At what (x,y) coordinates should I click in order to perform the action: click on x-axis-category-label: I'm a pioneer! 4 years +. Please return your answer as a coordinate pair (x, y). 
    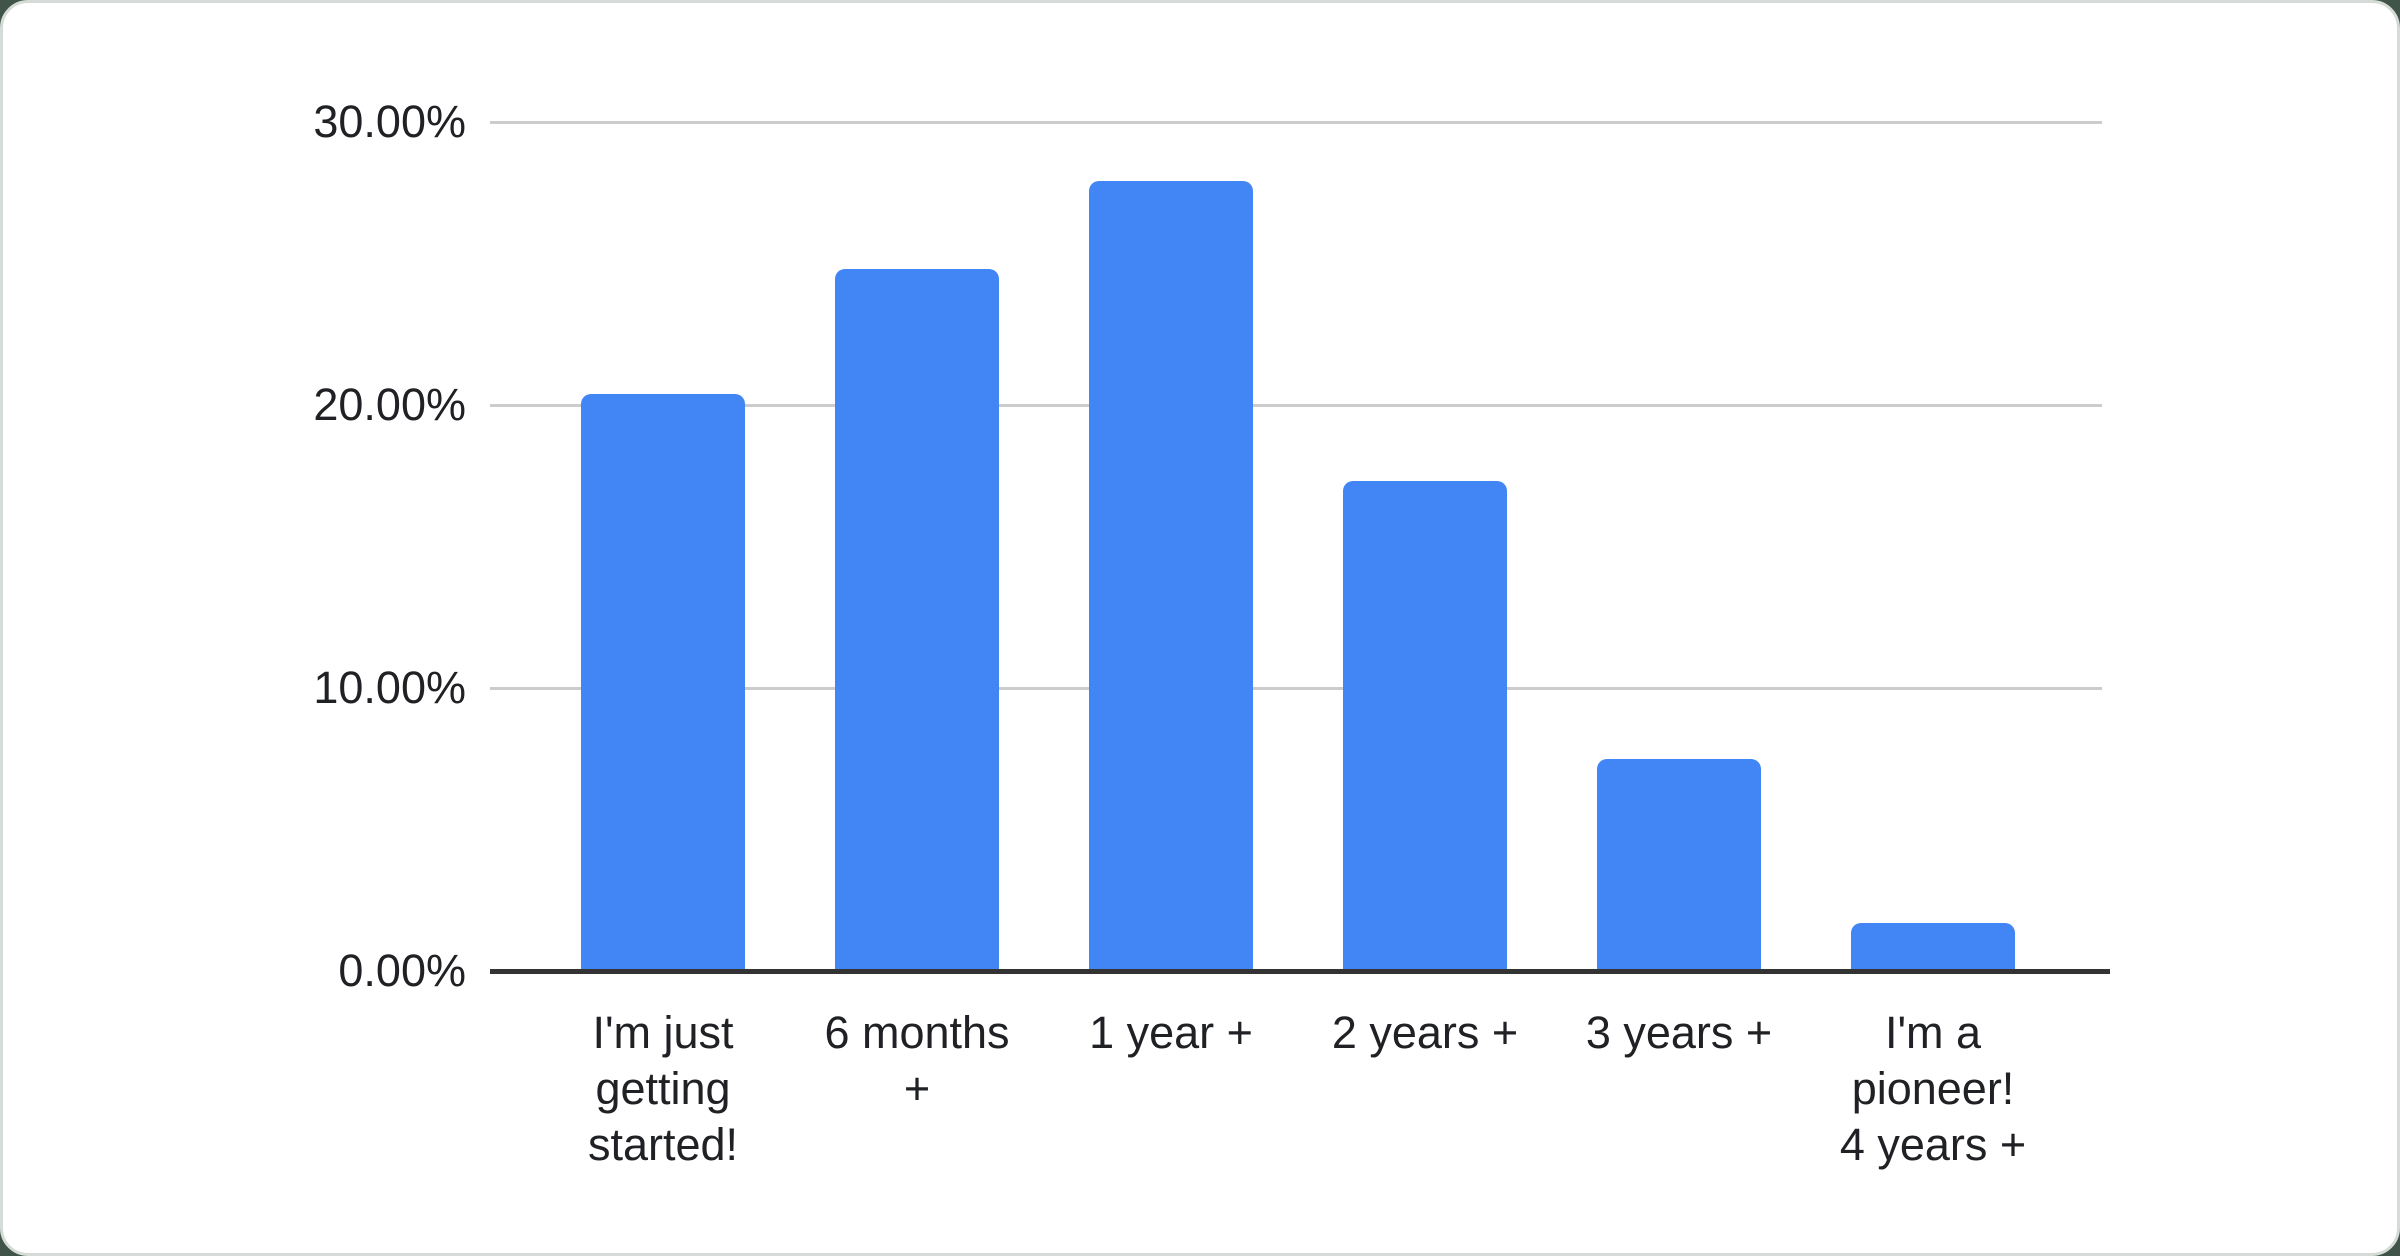
    Looking at the image, I should click on (1933, 1088).